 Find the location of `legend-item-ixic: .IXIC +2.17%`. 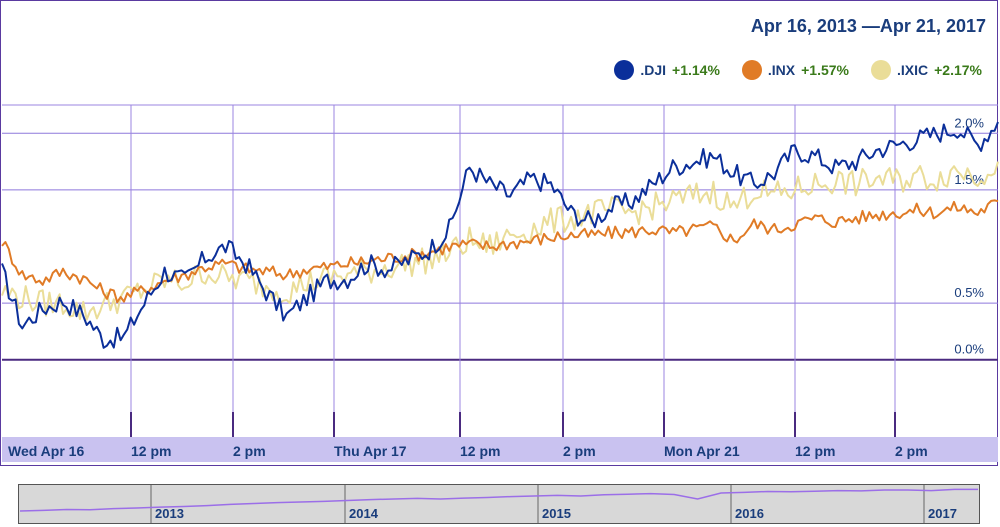

legend-item-ixic: .IXIC +2.17% is located at coordinates (926, 70).